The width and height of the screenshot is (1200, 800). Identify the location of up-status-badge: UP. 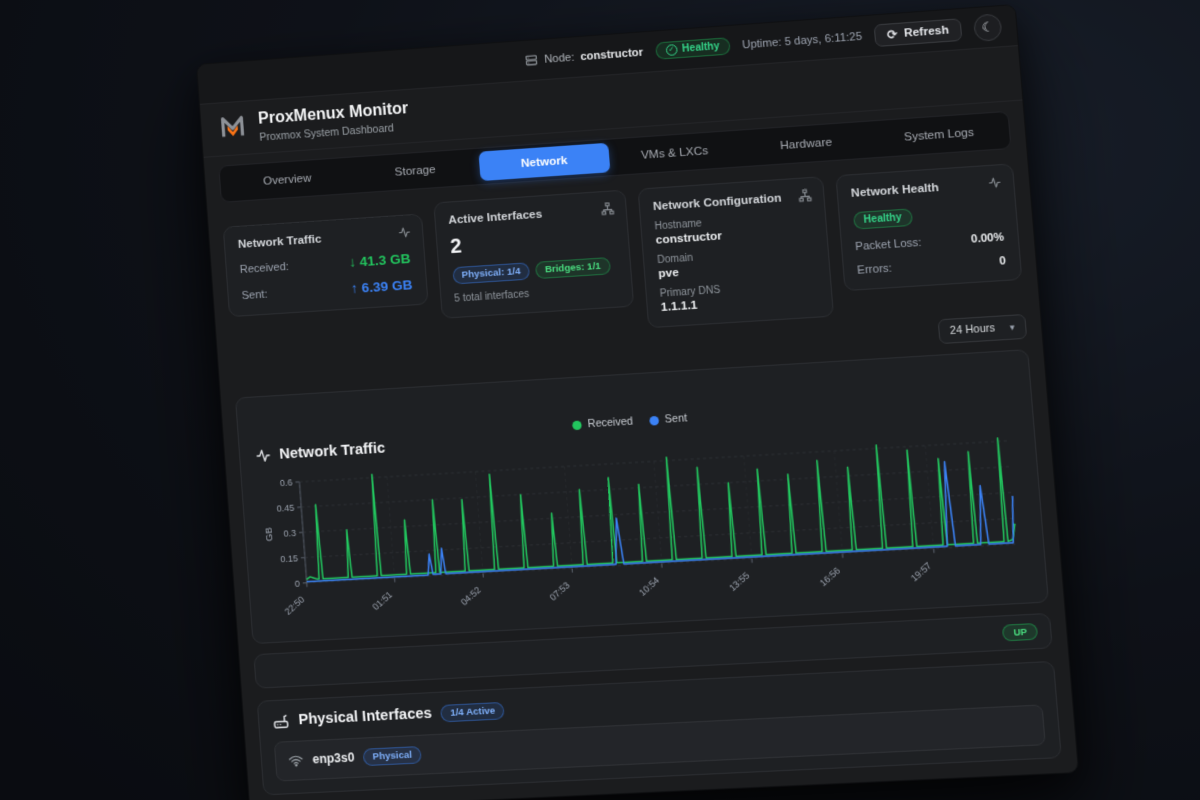
(1020, 631).